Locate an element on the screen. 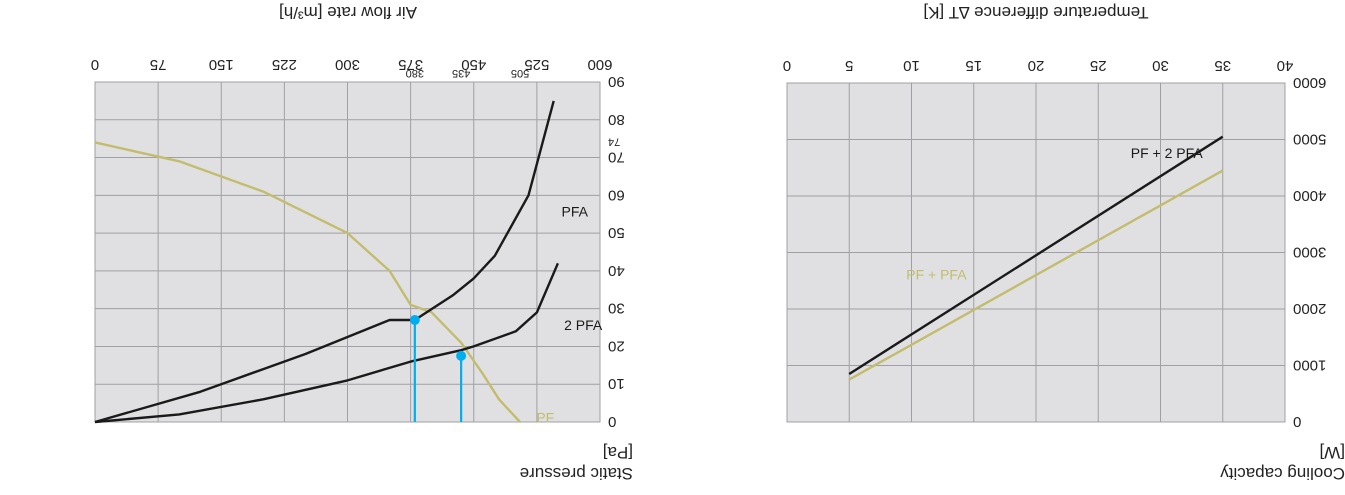 The image size is (1345, 495). ylabel-line2: [W] is located at coordinates (1332, 452).